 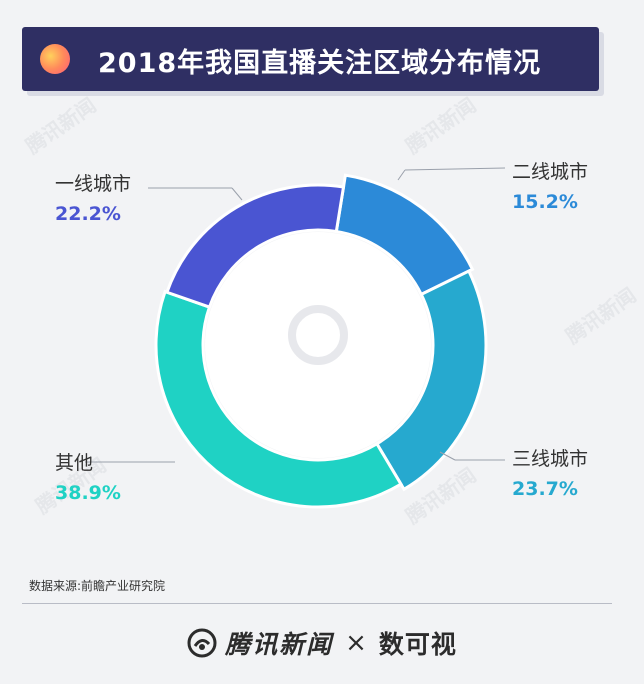 What do you see at coordinates (320, 63) in the screenshot?
I see `chart-title: 2018年我国直播关注区域分布情况` at bounding box center [320, 63].